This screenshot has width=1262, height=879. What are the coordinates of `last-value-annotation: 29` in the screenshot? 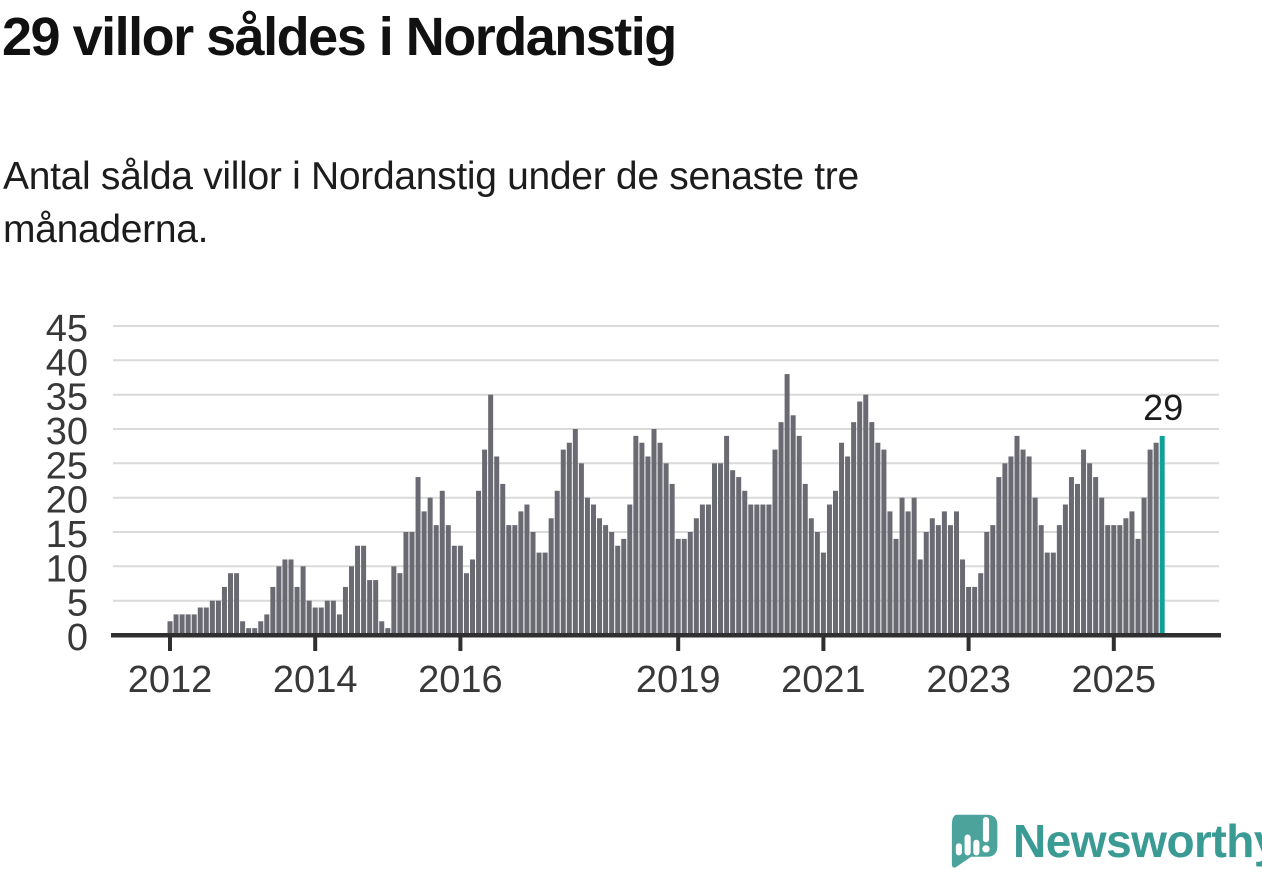 It's located at (1163, 407).